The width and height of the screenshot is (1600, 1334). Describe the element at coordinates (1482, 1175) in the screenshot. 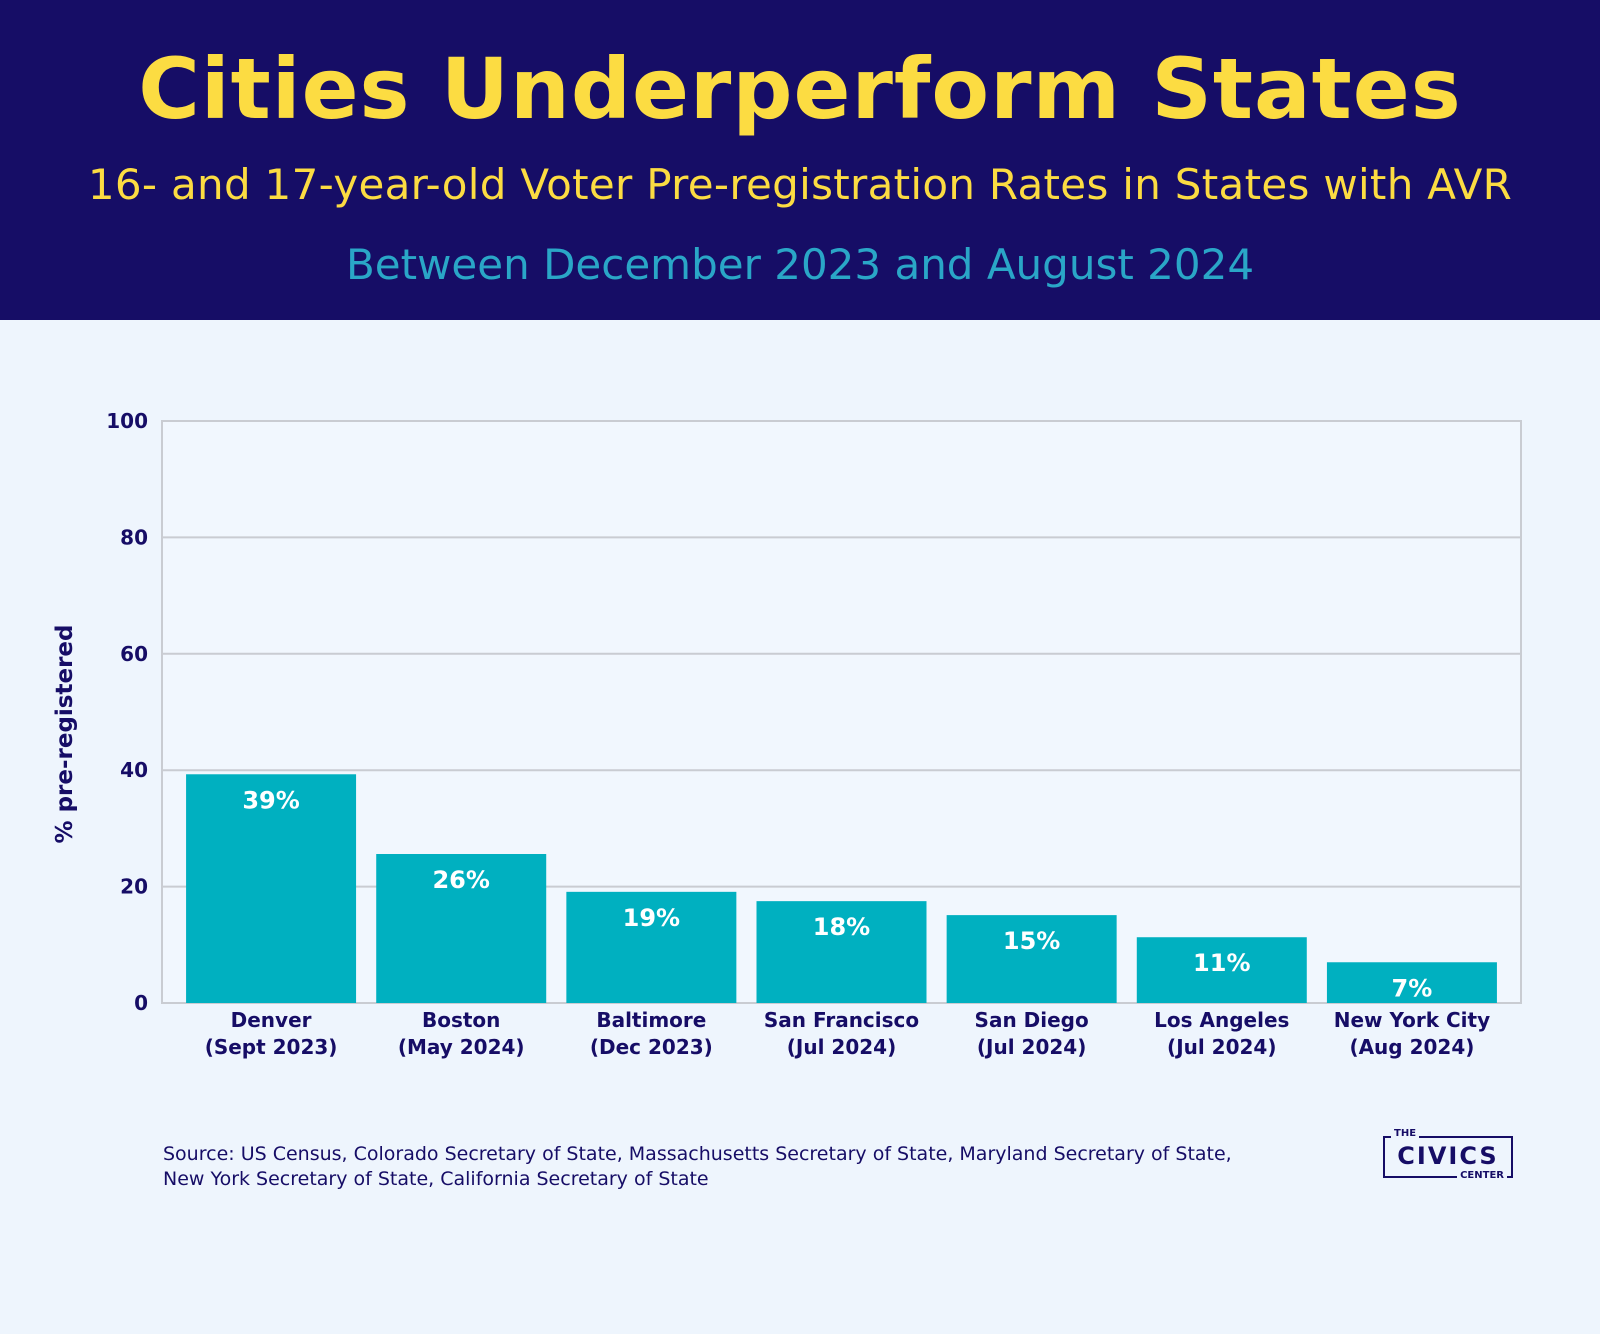

I see `logo-center-text: CENTER` at that location.